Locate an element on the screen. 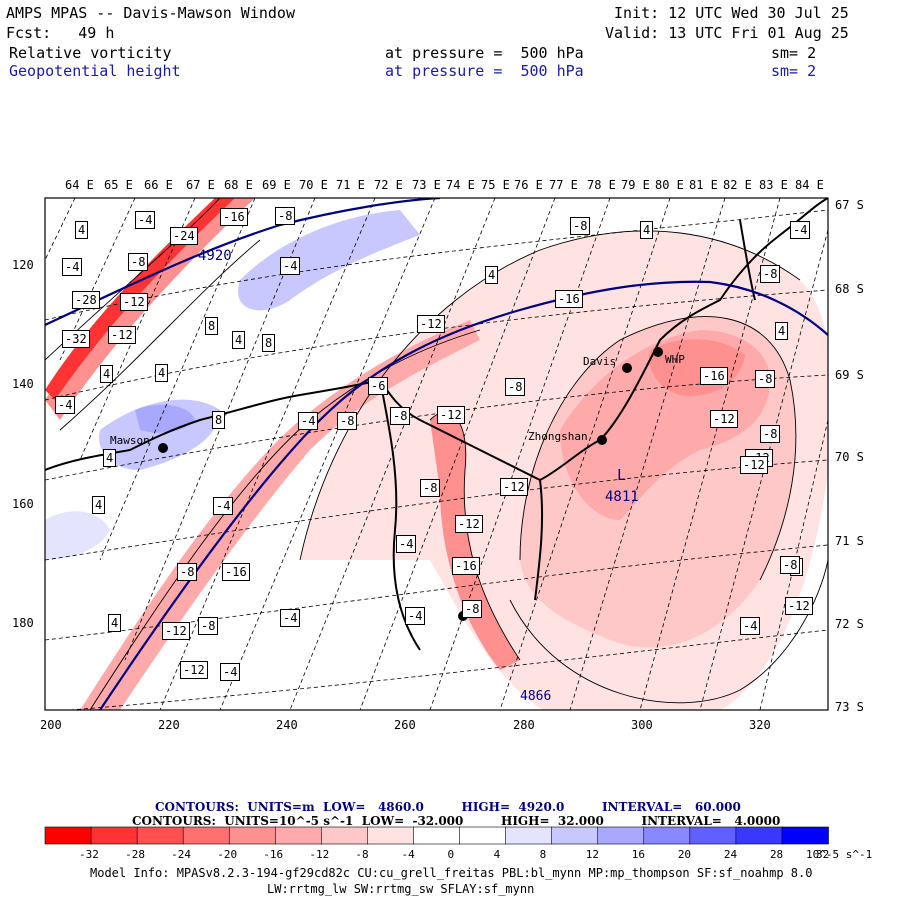  field2-name: Geopotential height is located at coordinates (95, 71).